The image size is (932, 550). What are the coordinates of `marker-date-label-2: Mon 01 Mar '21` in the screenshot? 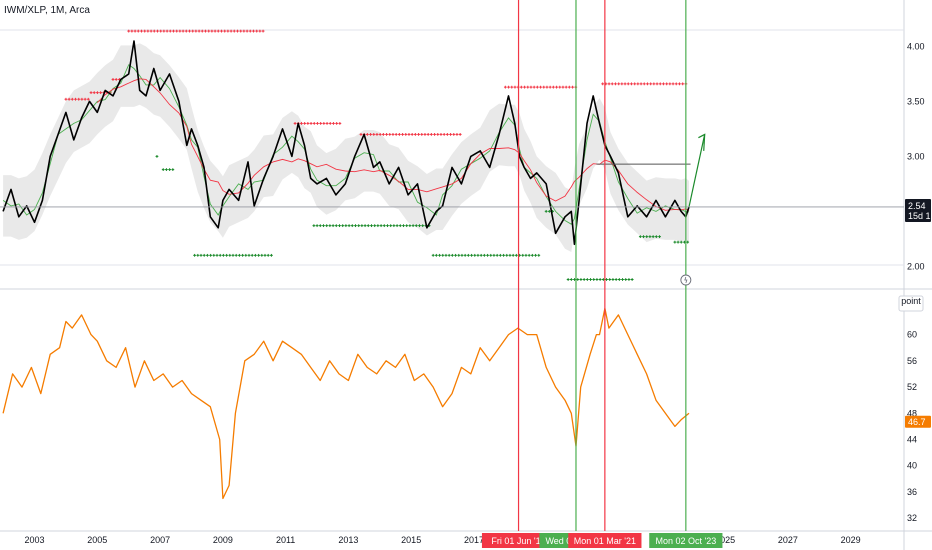 It's located at (605, 541).